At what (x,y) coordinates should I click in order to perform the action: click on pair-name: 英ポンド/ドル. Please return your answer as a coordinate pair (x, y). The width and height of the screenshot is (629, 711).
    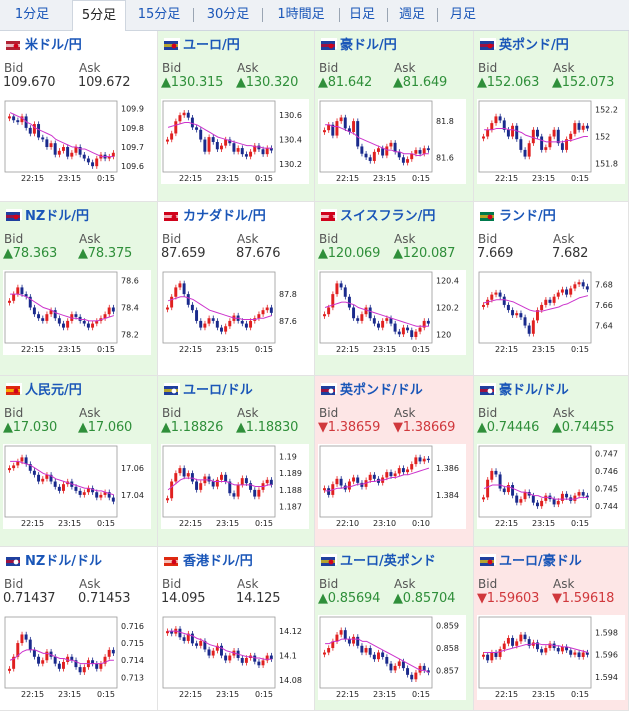
    Looking at the image, I should click on (381, 390).